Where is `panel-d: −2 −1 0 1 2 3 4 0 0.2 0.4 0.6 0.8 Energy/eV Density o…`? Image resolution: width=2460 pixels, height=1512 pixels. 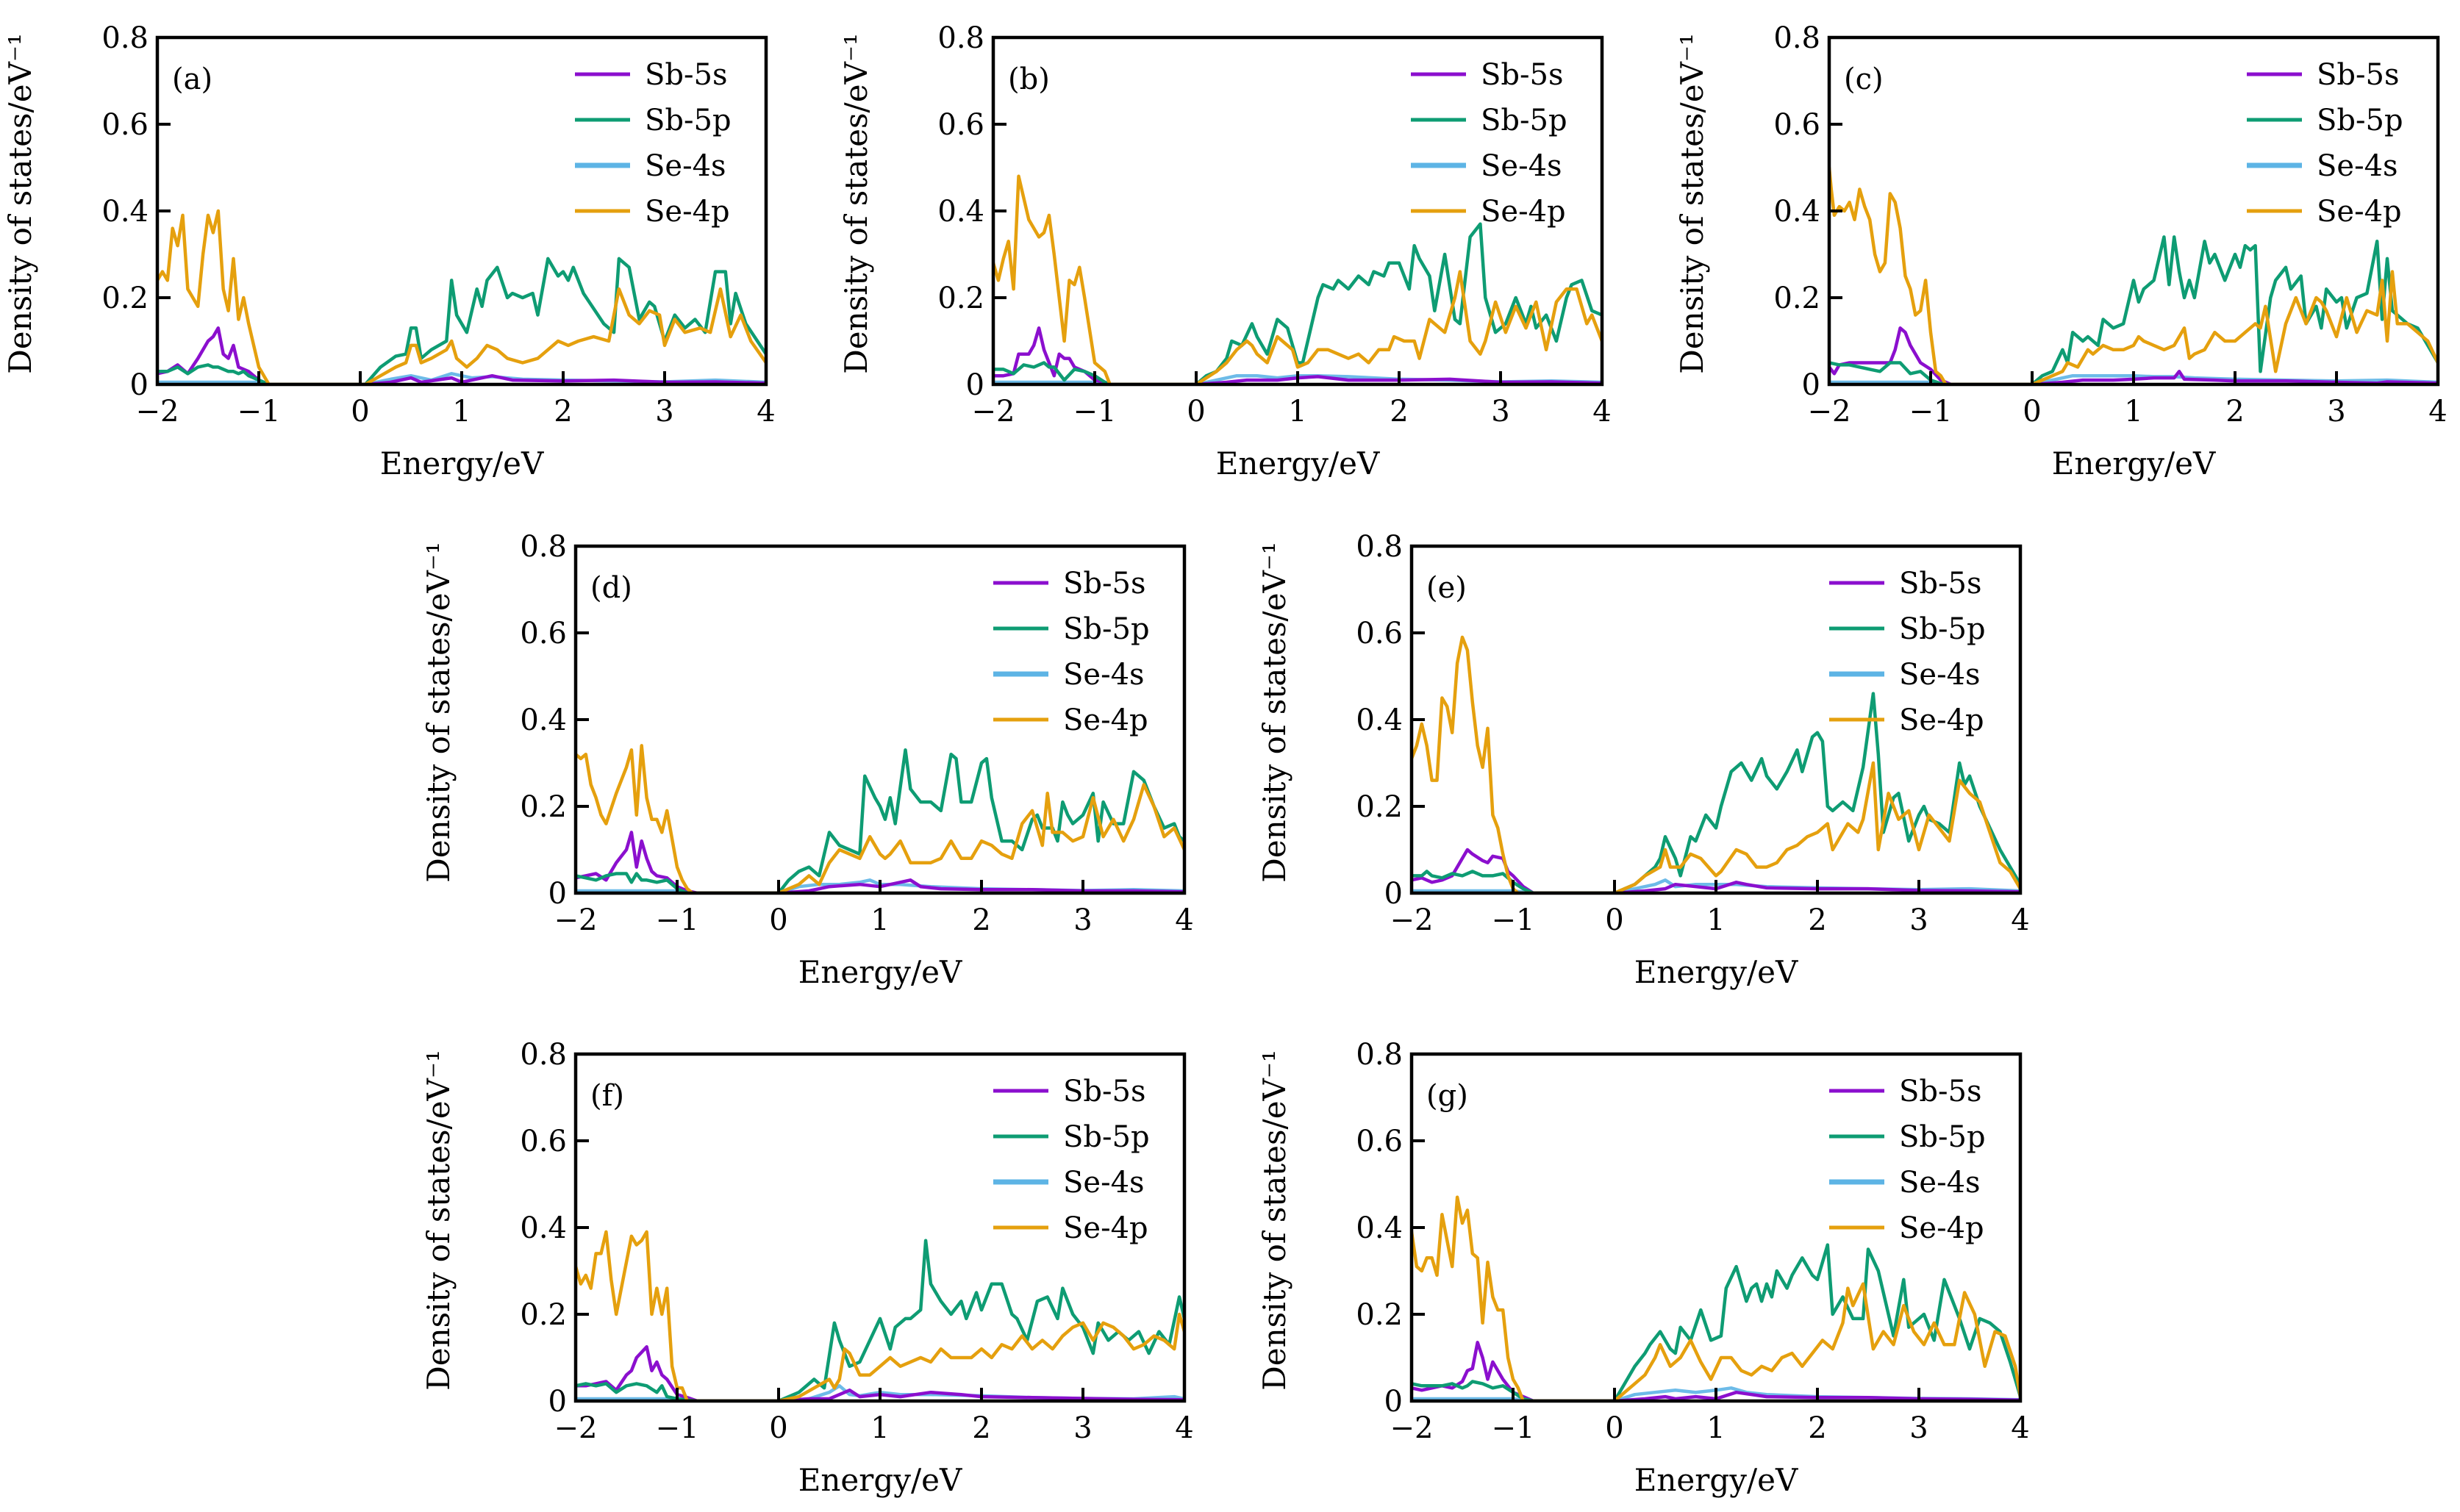 panel-d: −2 −1 0 1 2 3 4 0 0.2 0.4 0.6 0.8 Energy/eV Density o… is located at coordinates (807, 760).